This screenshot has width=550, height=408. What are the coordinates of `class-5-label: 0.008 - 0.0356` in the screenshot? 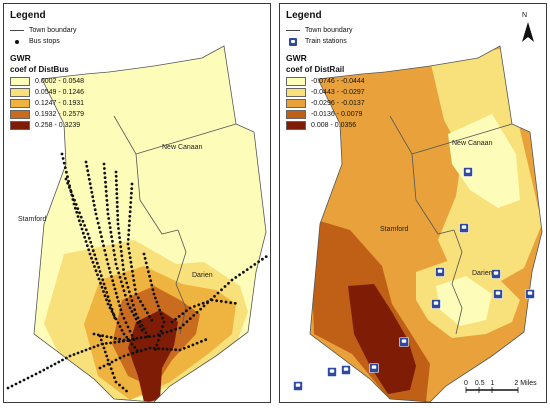 It's located at (334, 125).